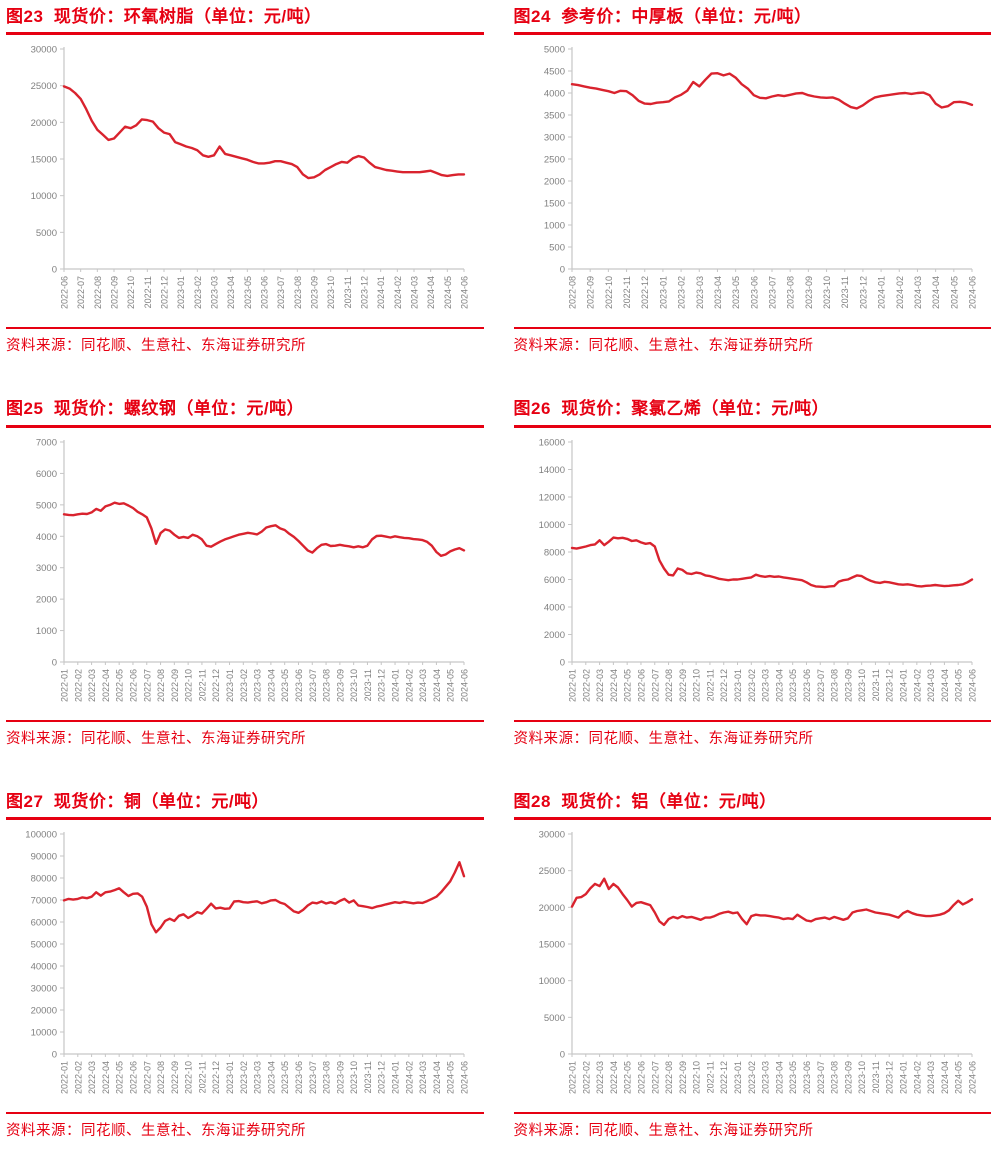 The height and width of the screenshot is (1151, 1001). Describe the element at coordinates (44, 196) in the screenshot. I see `y-tick-label: 10000` at that location.